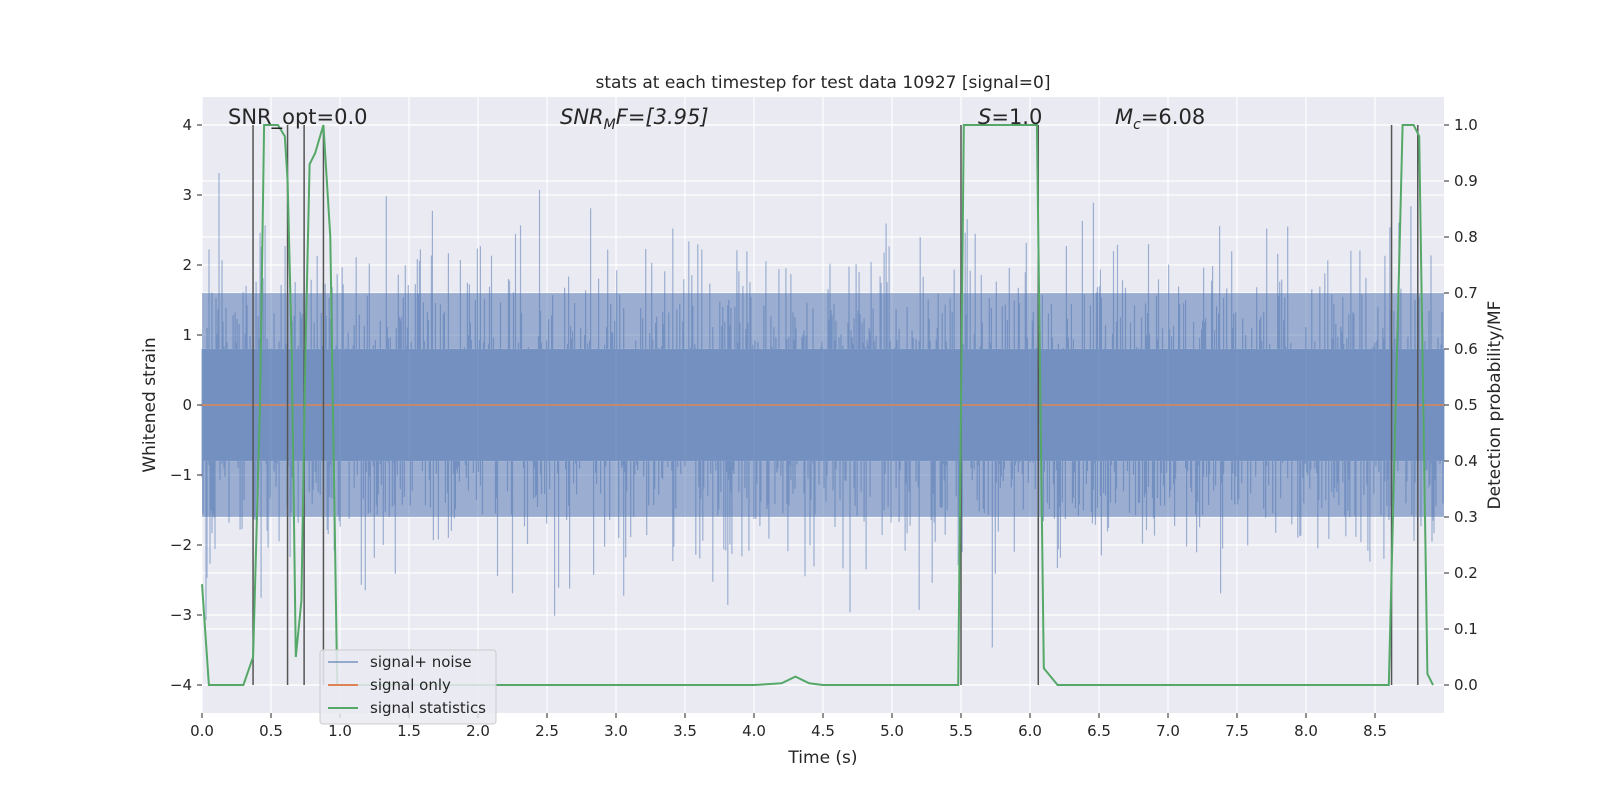 The image size is (1600, 800). Describe the element at coordinates (1466, 573) in the screenshot. I see `y2-tick-label: 0.2` at that location.